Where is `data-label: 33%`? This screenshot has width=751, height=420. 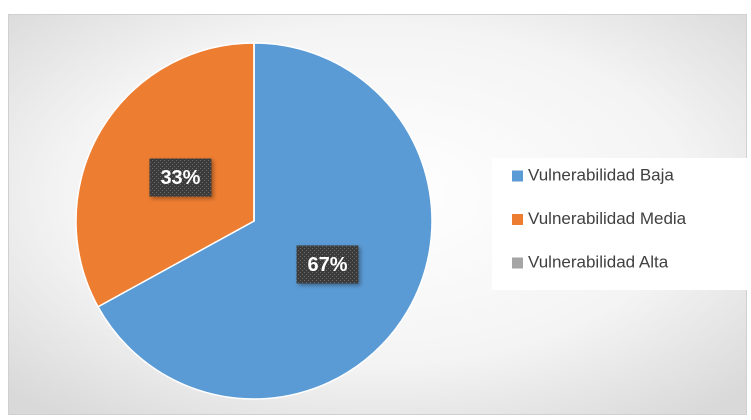
data-label: 33% is located at coordinates (180, 178).